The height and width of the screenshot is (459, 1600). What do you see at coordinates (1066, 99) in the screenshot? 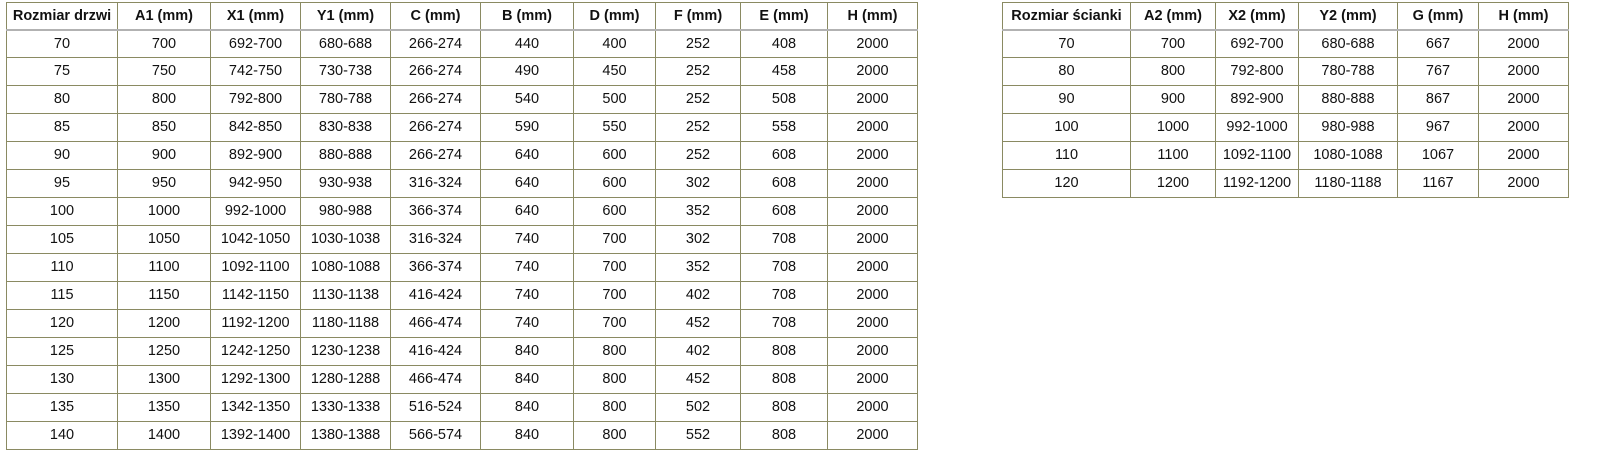
I see `cell-r3-c1: 90` at bounding box center [1066, 99].